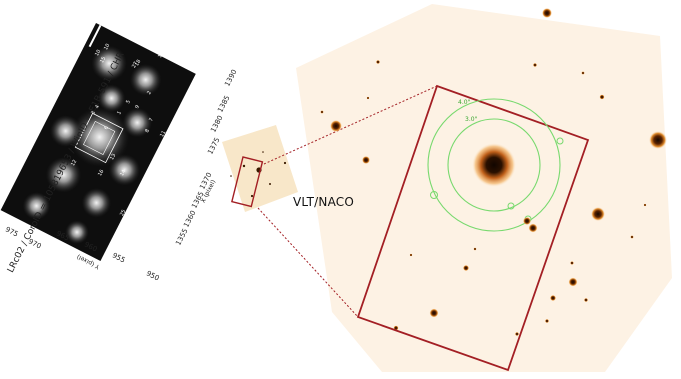 The width and height of the screenshot is (681, 379). I want to click on separation-rings, so click(494, 165).